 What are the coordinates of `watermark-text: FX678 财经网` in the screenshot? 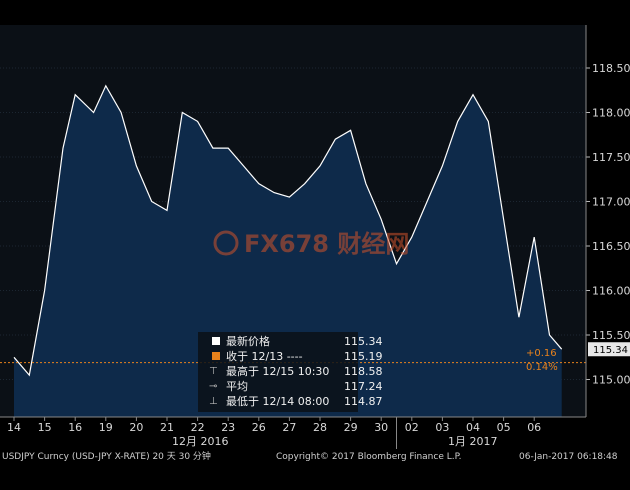 It's located at (326, 244).